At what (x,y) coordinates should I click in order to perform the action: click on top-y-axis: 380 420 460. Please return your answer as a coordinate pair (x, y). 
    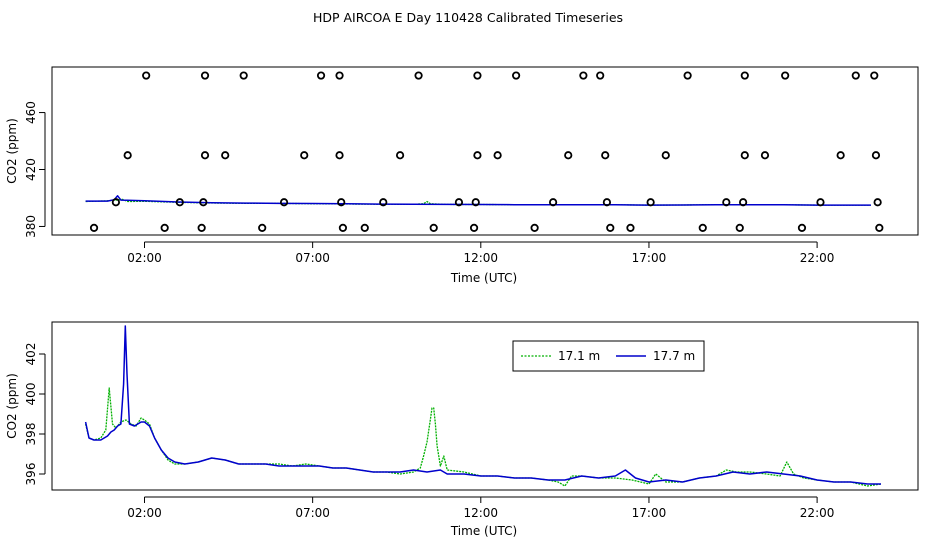
    Looking at the image, I should click on (35, 169).